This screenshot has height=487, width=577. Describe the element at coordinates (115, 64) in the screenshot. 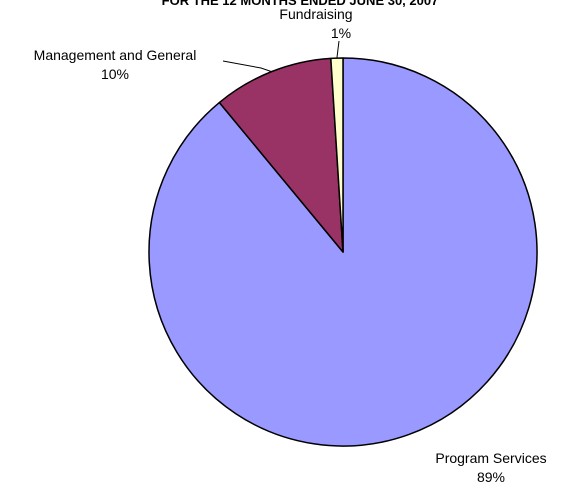

I see `slice-label-management-and-general: Management and General 10%` at that location.